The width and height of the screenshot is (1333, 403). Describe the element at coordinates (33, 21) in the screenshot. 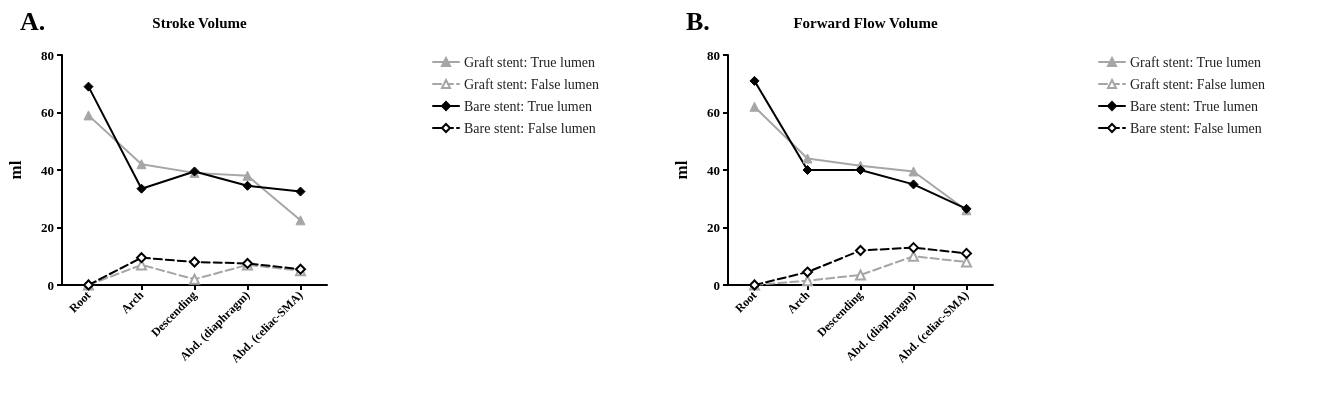

I see `text: A.` at that location.